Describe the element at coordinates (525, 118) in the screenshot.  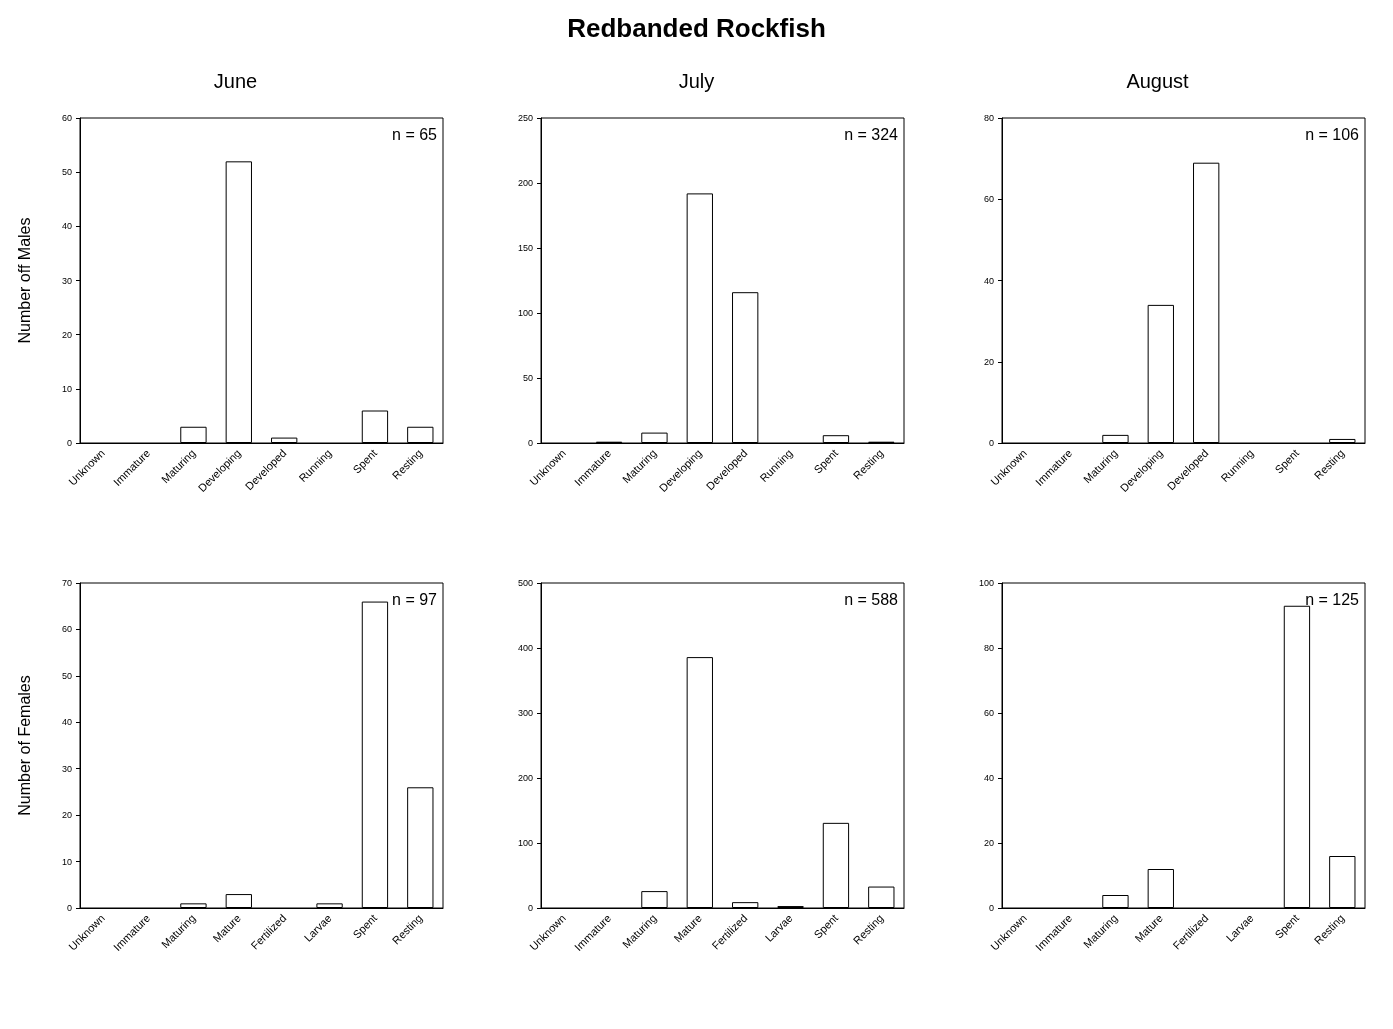
I see `y-tick-label: 250` at that location.